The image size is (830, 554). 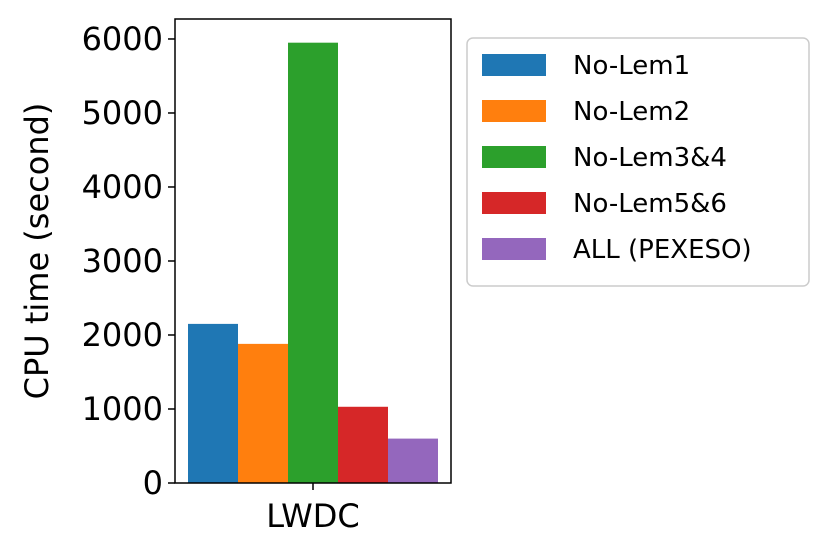 What do you see at coordinates (313, 516) in the screenshot?
I see `x-tick-label: LWDC` at bounding box center [313, 516].